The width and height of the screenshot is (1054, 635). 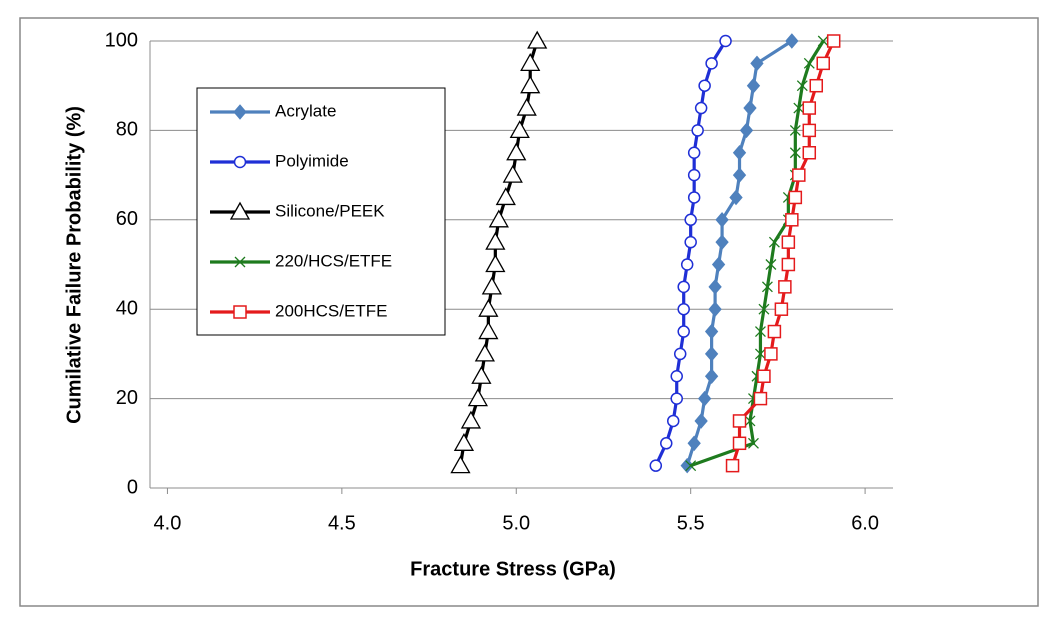 What do you see at coordinates (331, 310) in the screenshot?
I see `legend-label: 200HCS/ETFE` at bounding box center [331, 310].